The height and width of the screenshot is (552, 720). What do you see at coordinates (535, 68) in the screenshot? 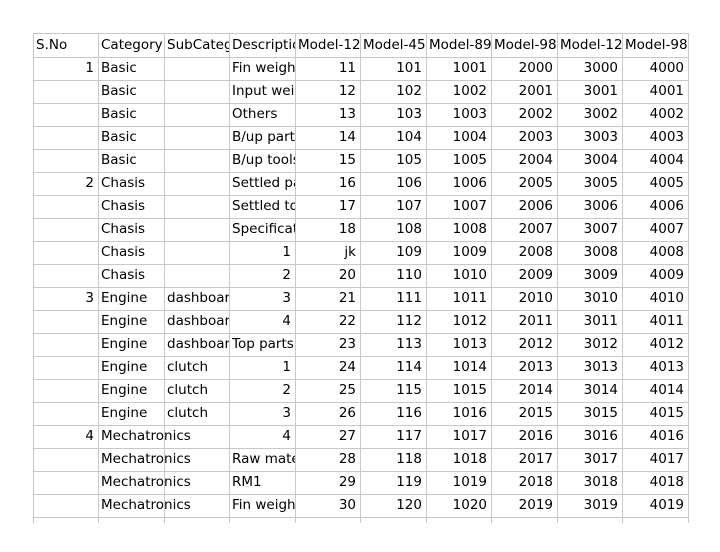
I see `model-98-a-cell: 2000` at bounding box center [535, 68].